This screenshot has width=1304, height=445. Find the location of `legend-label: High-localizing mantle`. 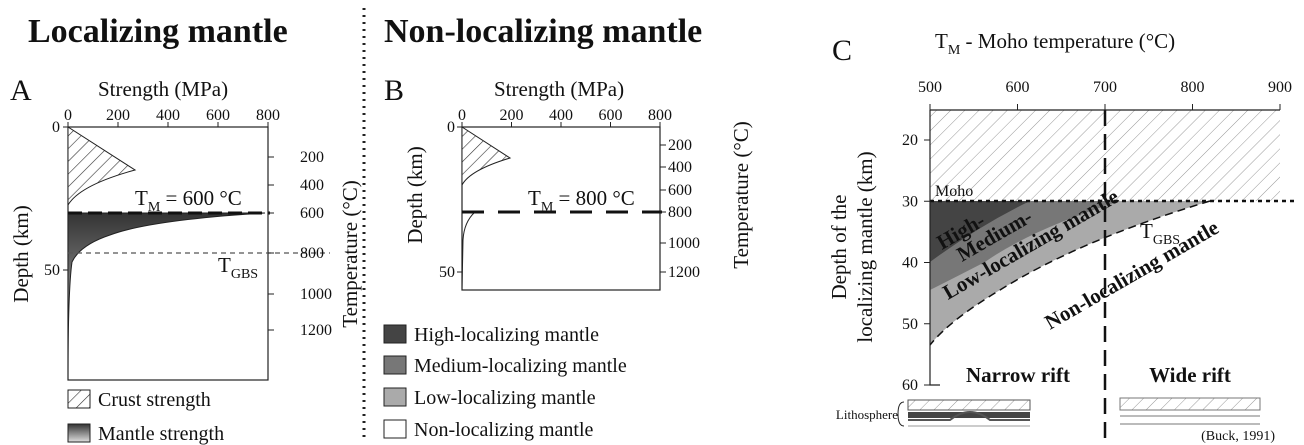

legend-label: High-localizing mantle is located at coordinates (506, 335).